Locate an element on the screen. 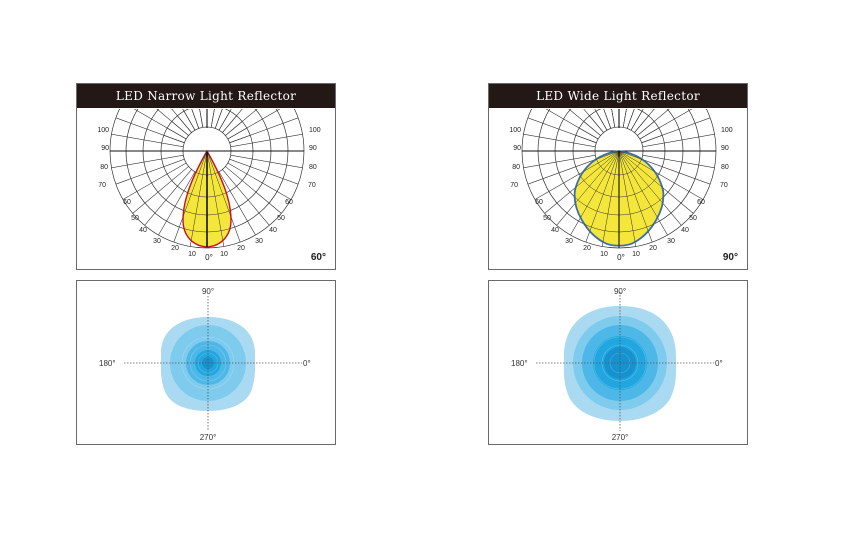 This screenshot has width=842, height=545. narrow-title: LED Narrow Light Reflector is located at coordinates (206, 96).